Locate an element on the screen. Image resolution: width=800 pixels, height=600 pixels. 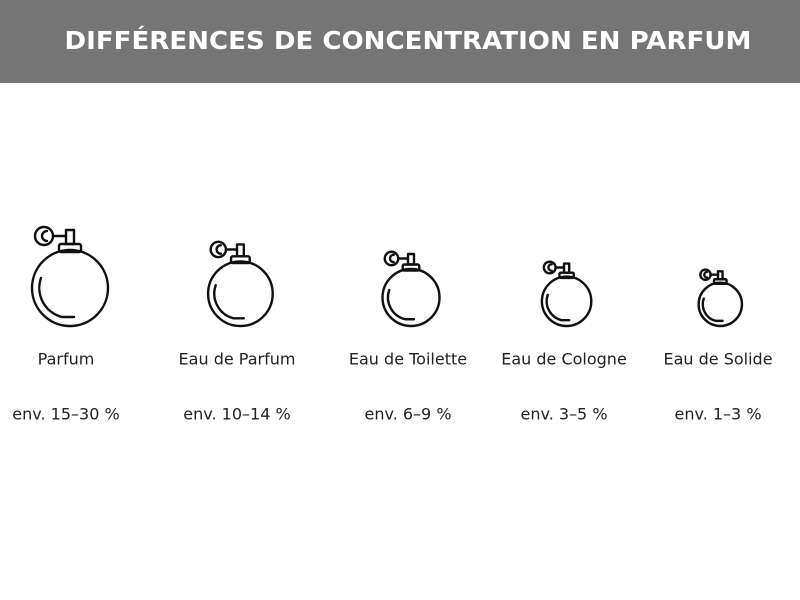
item-concentration: env. 6–9 % is located at coordinates (407, 414).